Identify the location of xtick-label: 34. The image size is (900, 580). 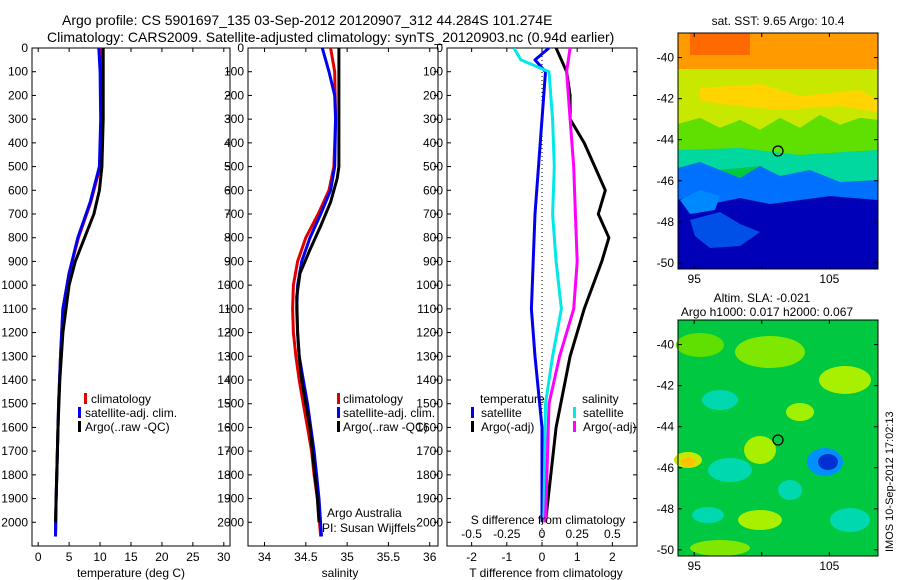
(265, 557).